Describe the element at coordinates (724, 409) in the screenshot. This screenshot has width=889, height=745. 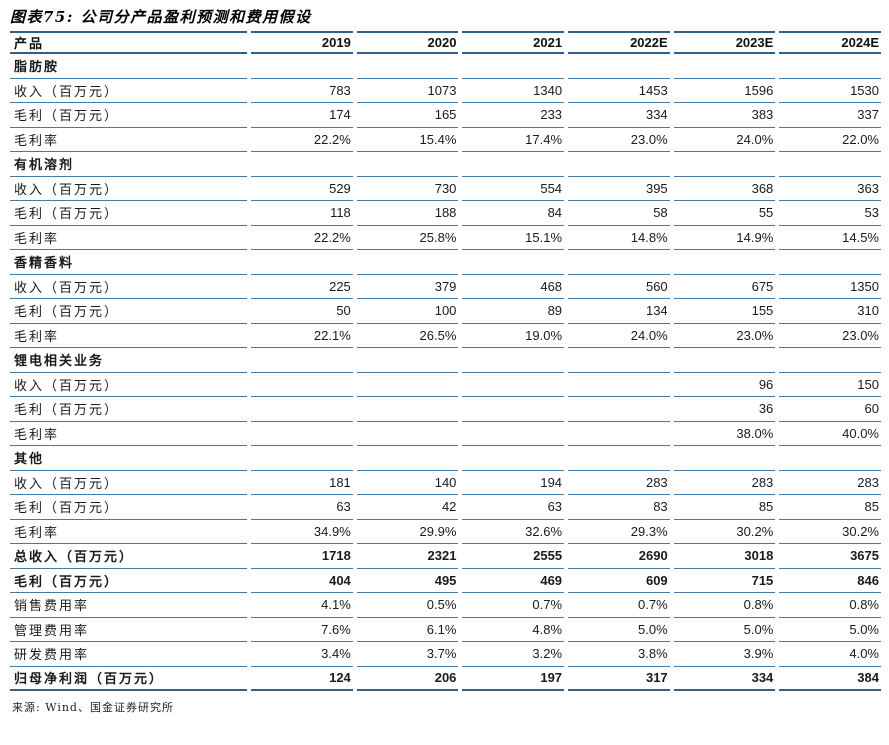
I see `value-cell: 36` at that location.